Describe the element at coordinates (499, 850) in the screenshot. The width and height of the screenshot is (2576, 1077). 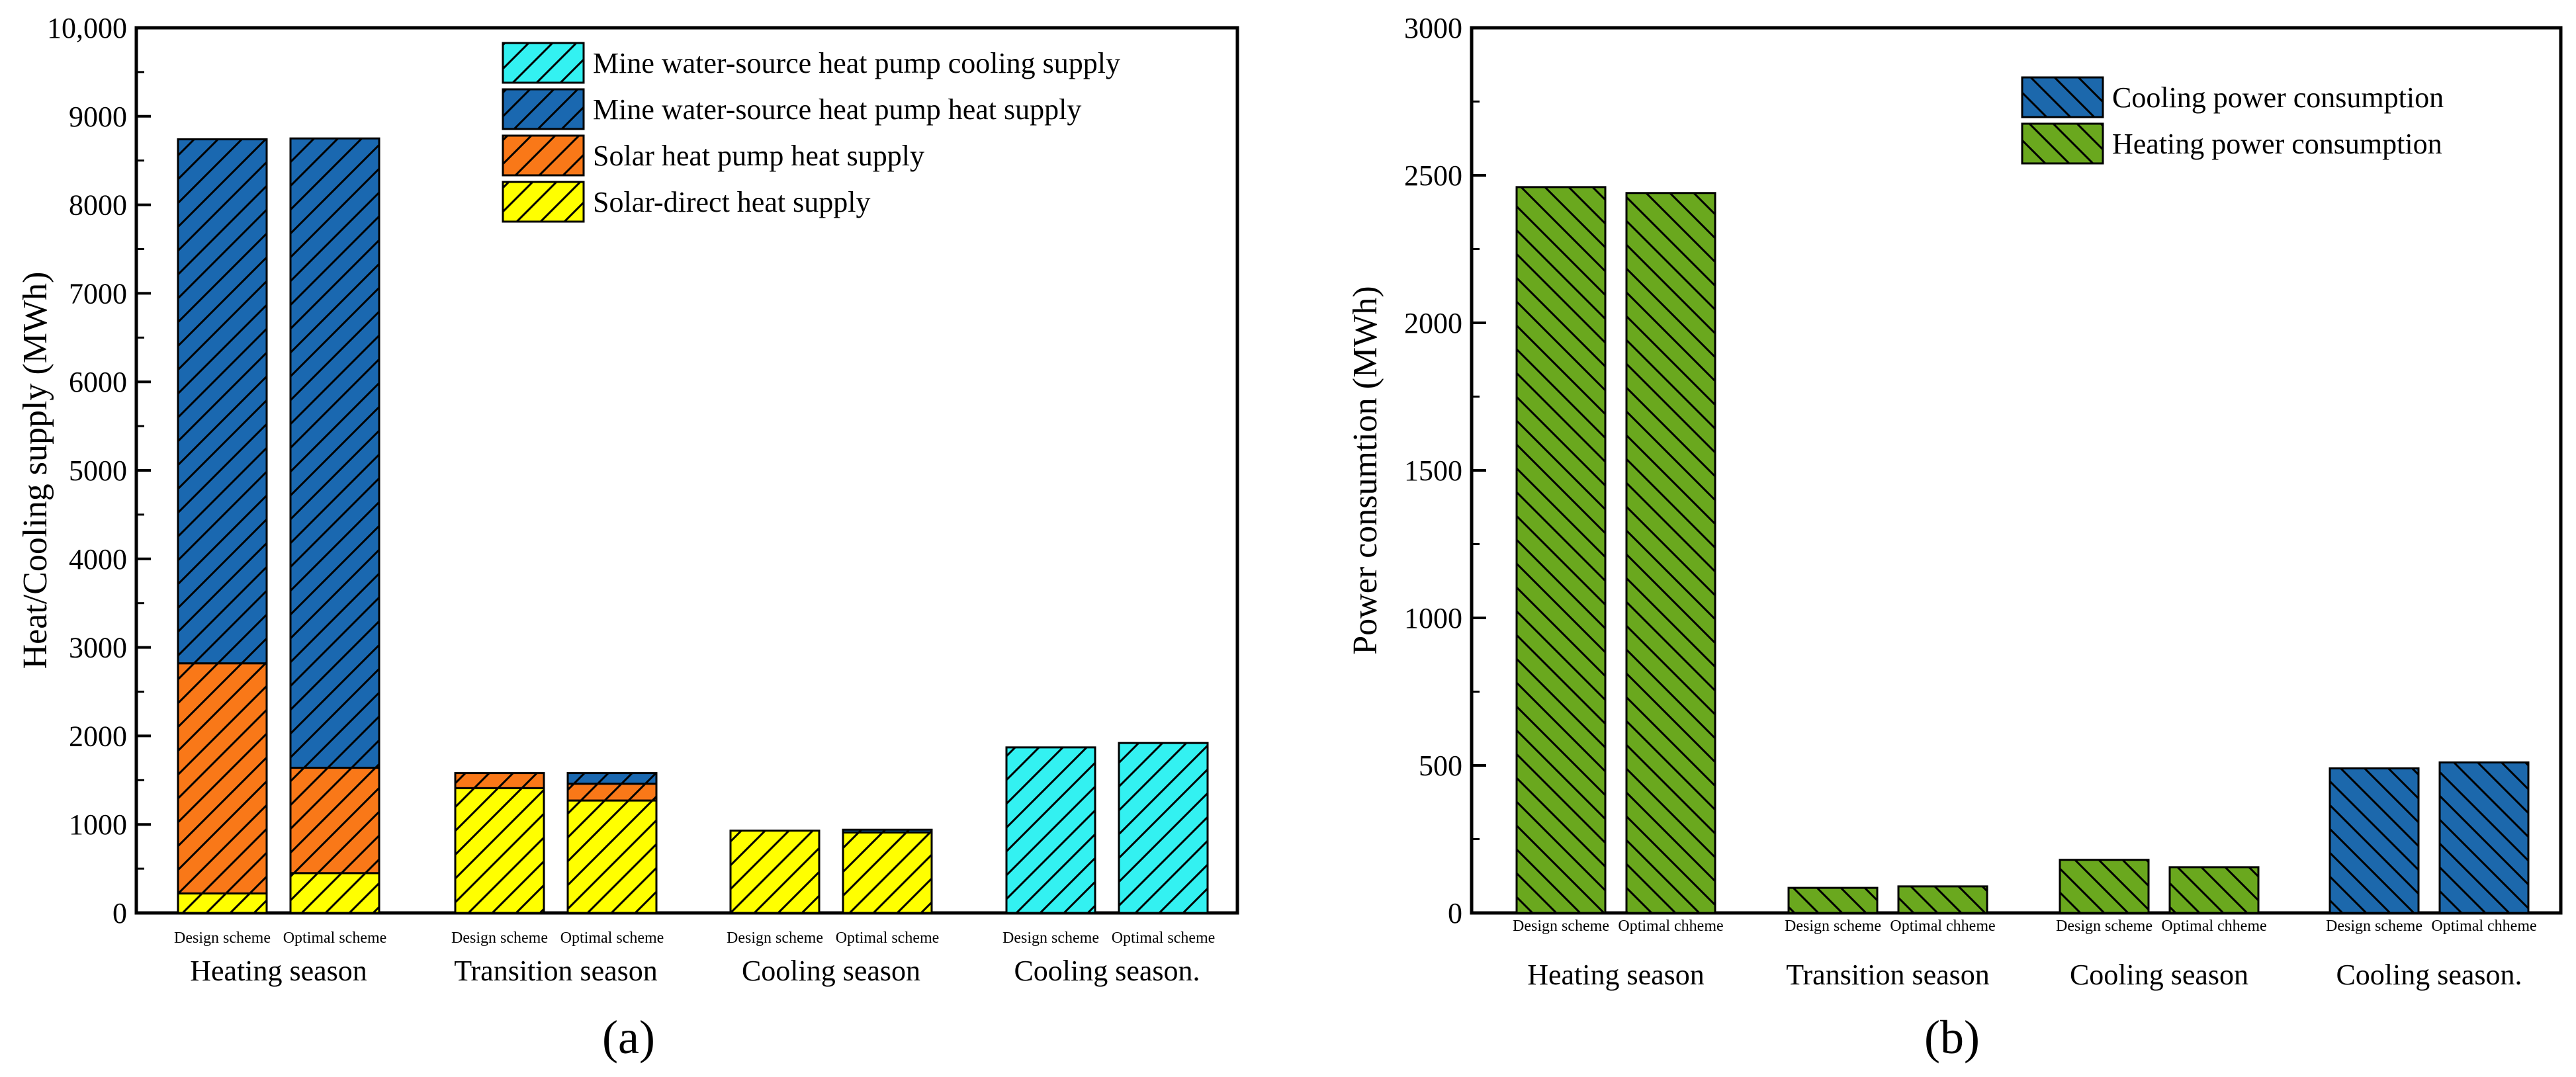
I see `bar-transition-season-design-scheme-solar-direct-heat-supply-hatch` at that location.